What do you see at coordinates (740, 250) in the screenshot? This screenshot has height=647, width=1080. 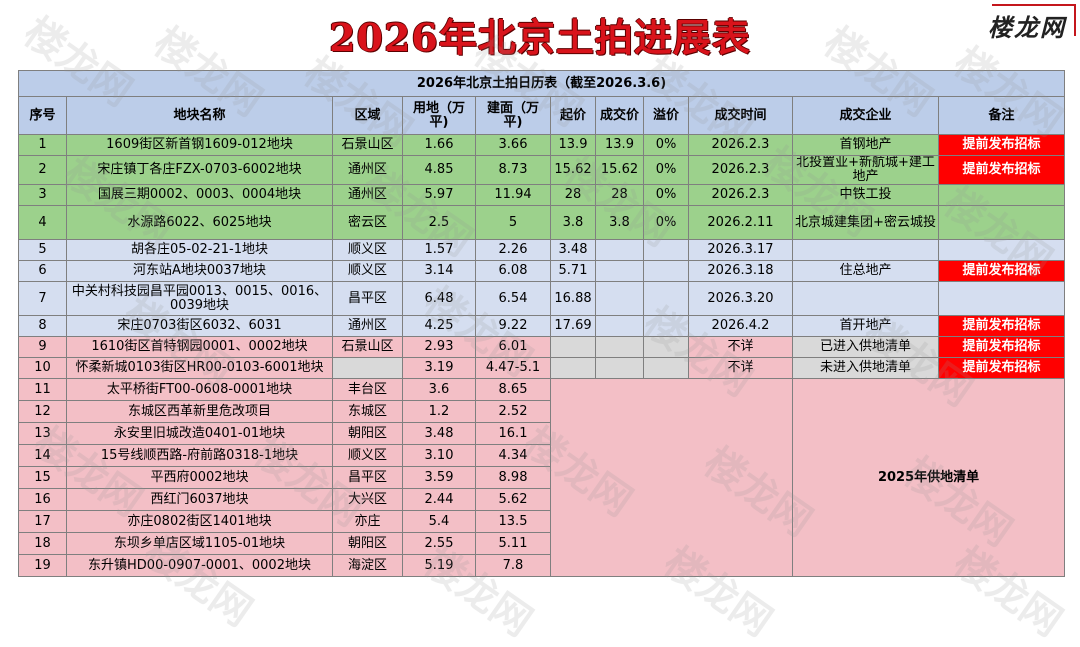 I see `row-deal-time: 2026.3.17` at bounding box center [740, 250].